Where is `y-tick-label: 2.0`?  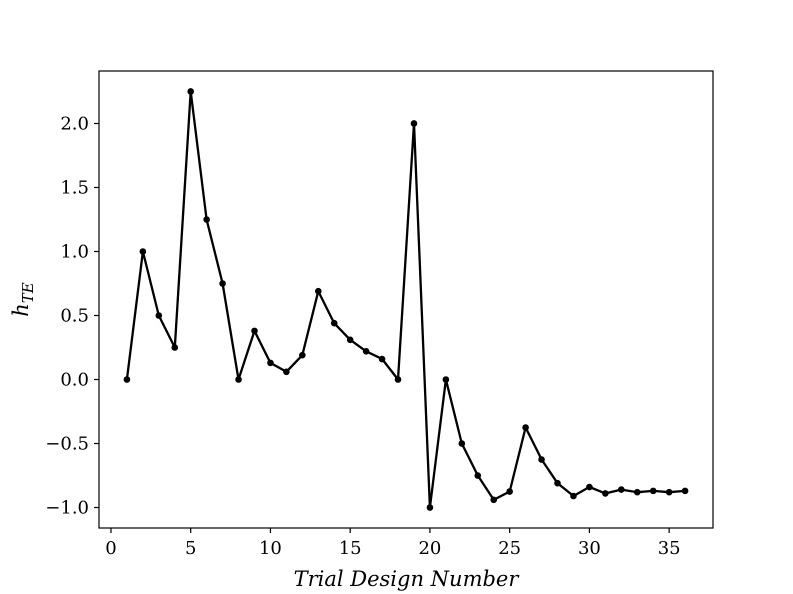 y-tick-label: 2.0 is located at coordinates (74, 123).